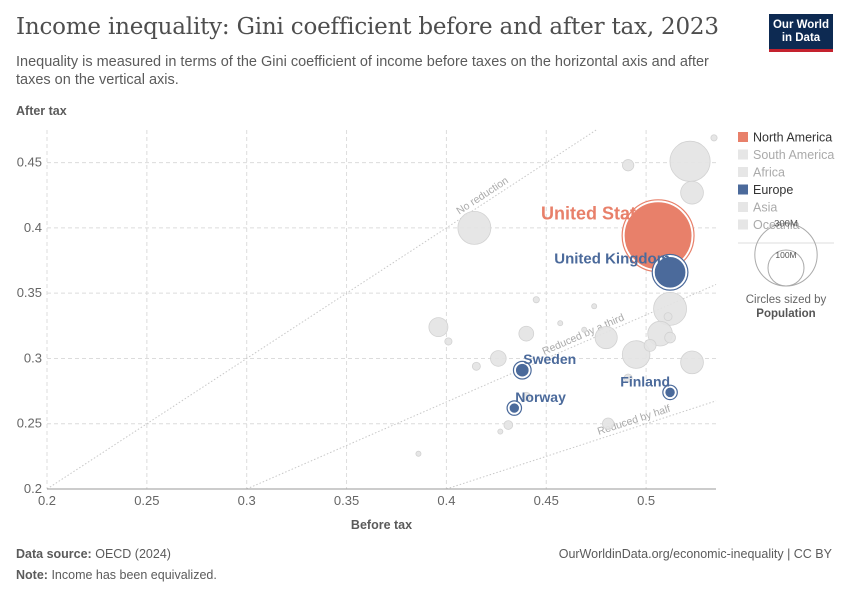 Image resolution: width=850 pixels, height=600 pixels. What do you see at coordinates (381, 525) in the screenshot?
I see `x-axis-title: Before tax` at bounding box center [381, 525].